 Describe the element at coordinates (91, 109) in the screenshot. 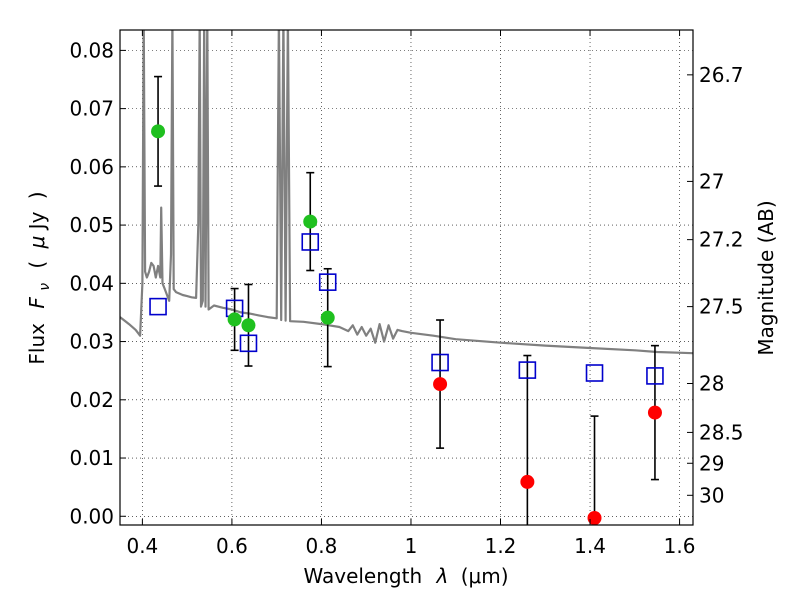

I see `y-tick-label: 0.07` at that location.